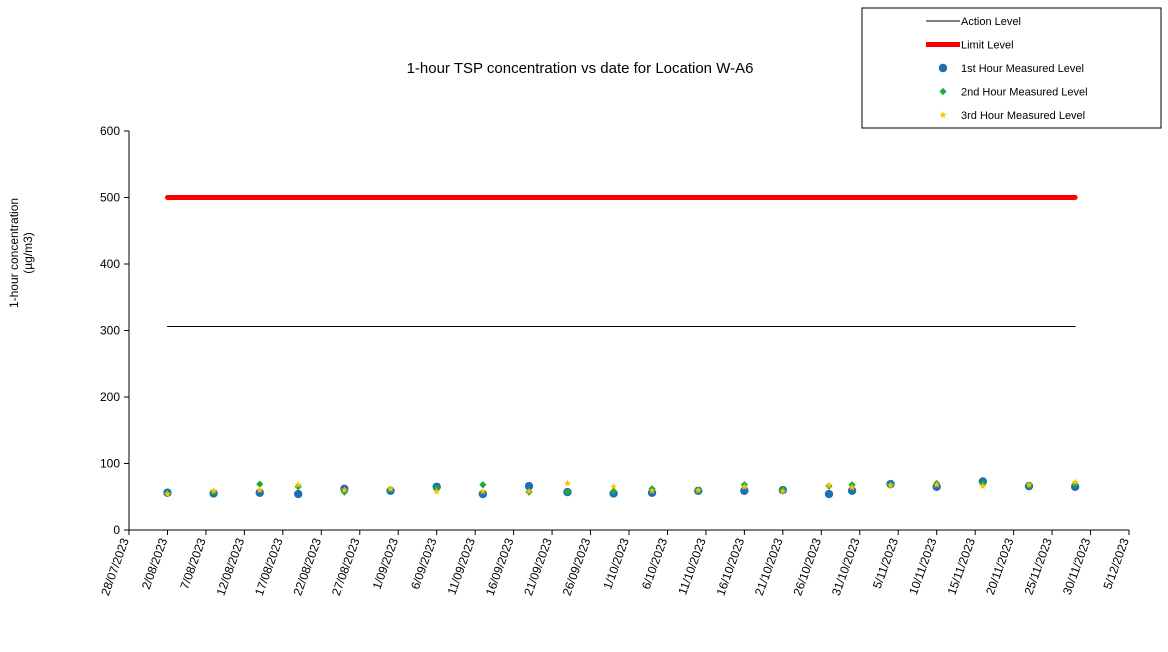  I want to click on x-tick-label: 11/10/2023, so click(692, 566).